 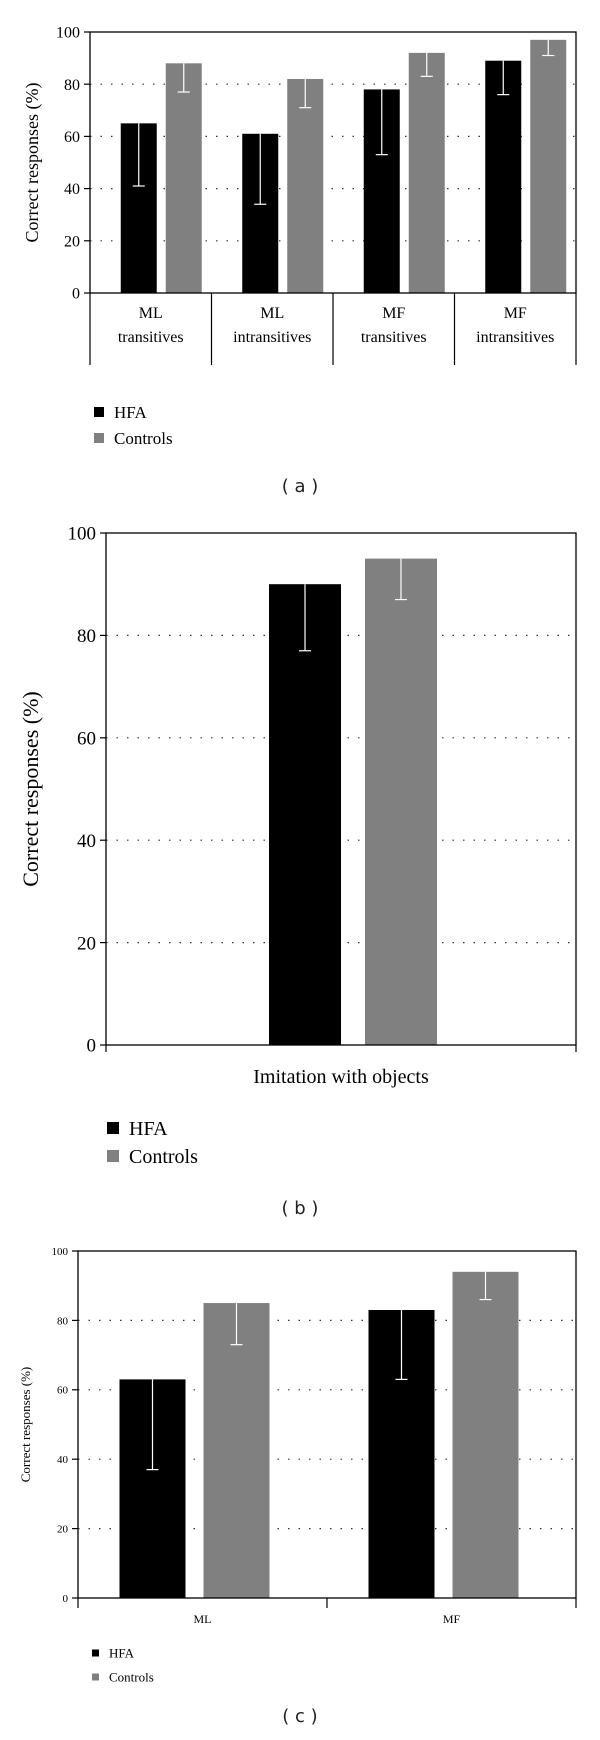 What do you see at coordinates (394, 337) in the screenshot?
I see `category-label-2-1: transitives` at bounding box center [394, 337].